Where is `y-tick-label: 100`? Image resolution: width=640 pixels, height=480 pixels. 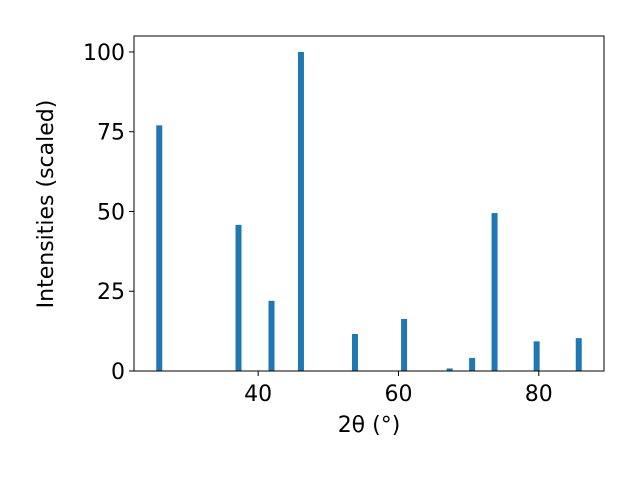
y-tick-label: 100 is located at coordinates (104, 53).